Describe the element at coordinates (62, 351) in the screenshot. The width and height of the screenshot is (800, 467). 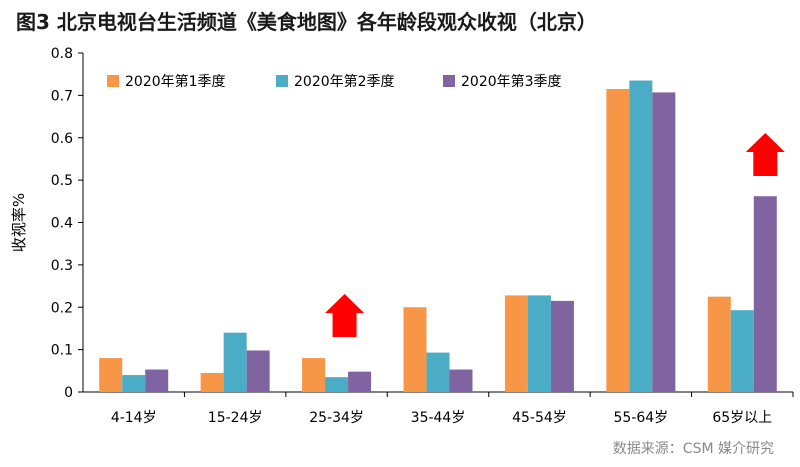
I see `y-tick-label: 0.1` at that location.